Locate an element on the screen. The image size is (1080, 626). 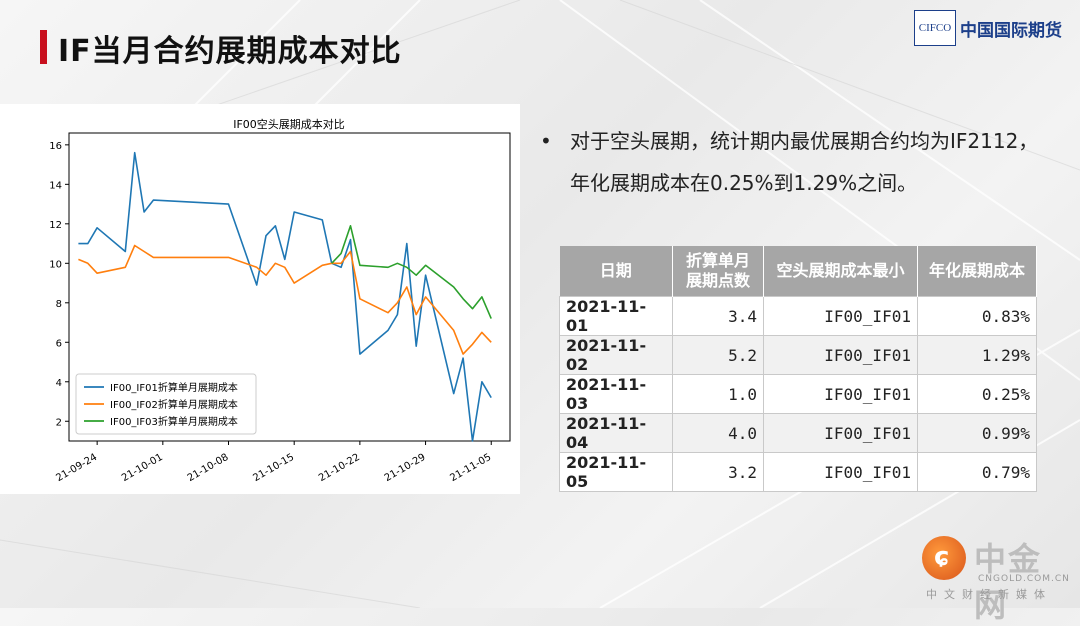
table-row: 2021-11-05 3.2 IF00_IF01 0.79% is located at coordinates (798, 472).